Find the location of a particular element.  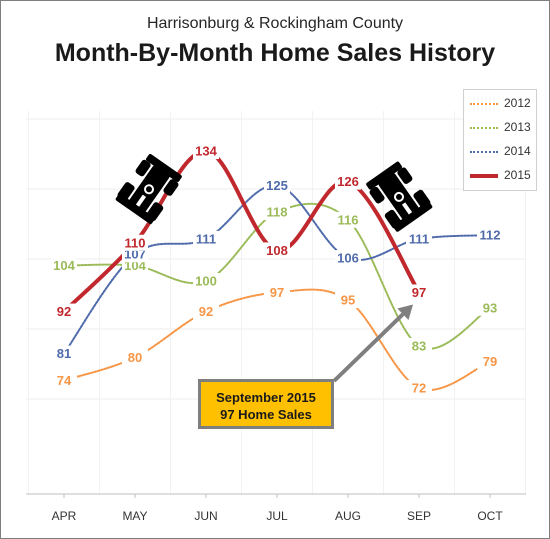

data-label: 112 is located at coordinates (490, 235).